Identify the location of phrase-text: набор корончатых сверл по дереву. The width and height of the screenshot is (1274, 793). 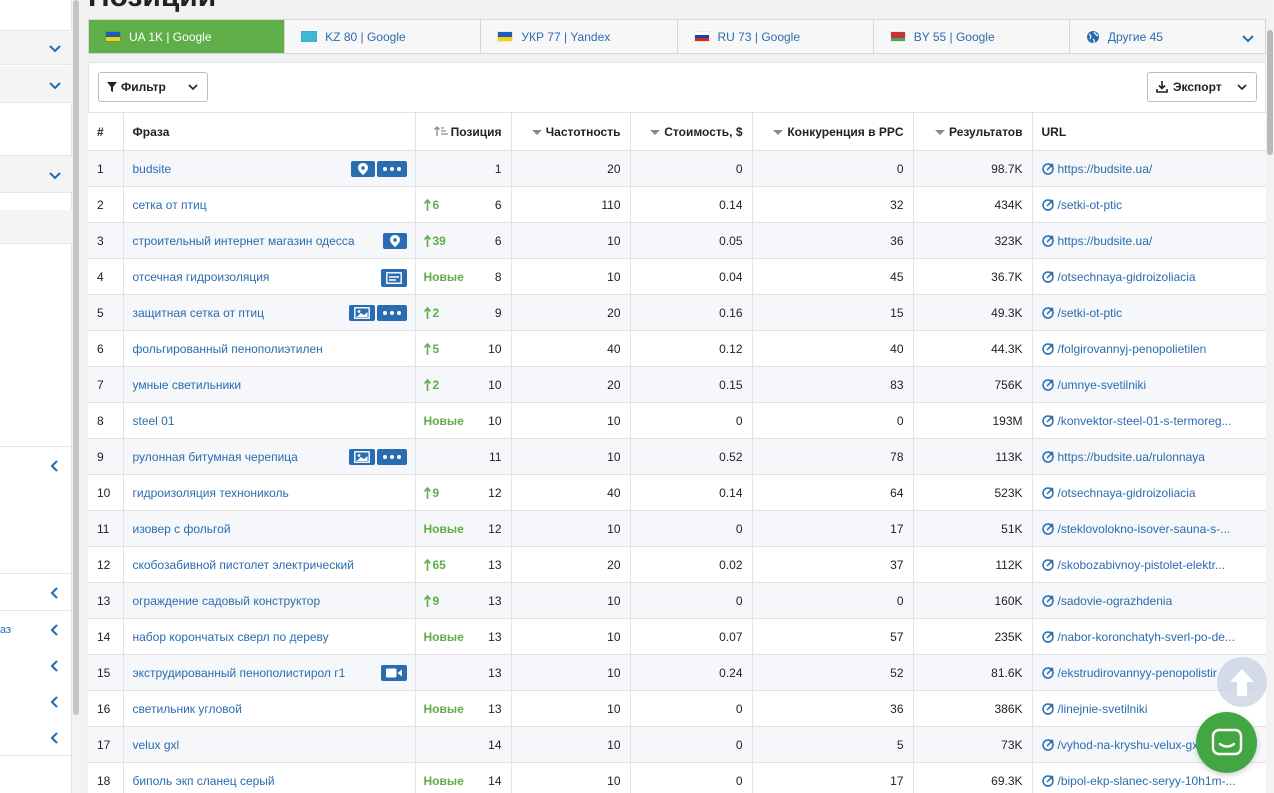
(230, 636).